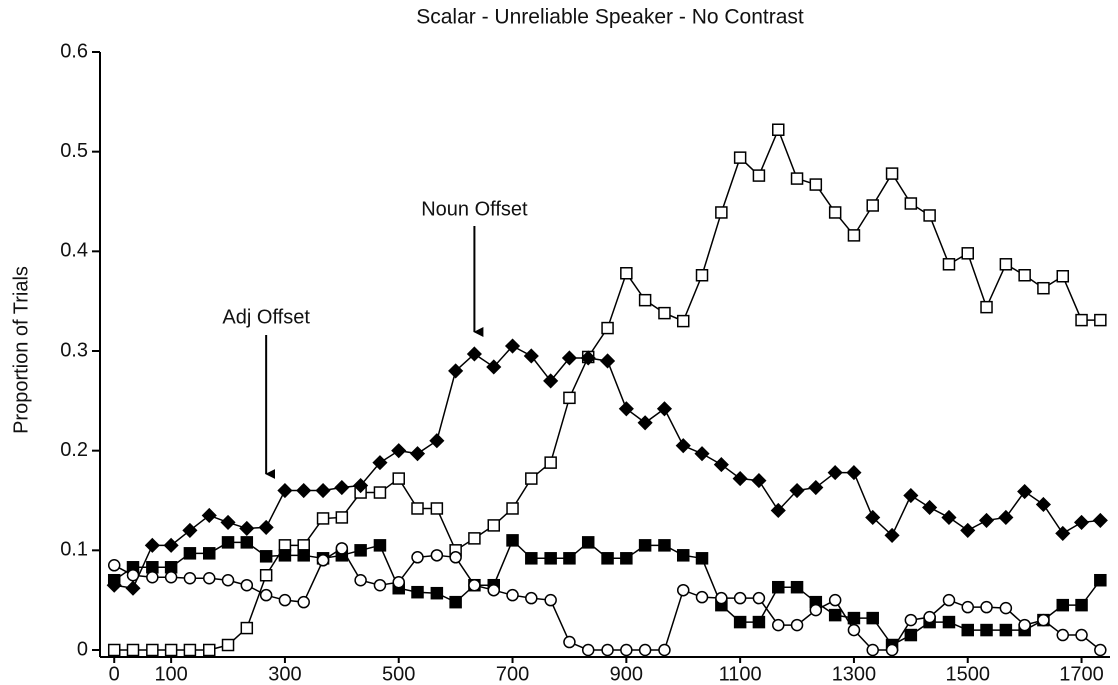 This screenshot has height=685, width=1118. I want to click on y-tick-label: 0.5, so click(74, 151).